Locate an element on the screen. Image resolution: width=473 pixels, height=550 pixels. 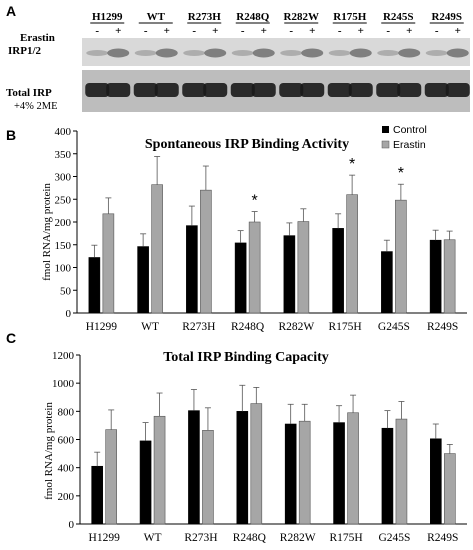
chart-b-category-label: R282W is located at coordinates (296, 327).